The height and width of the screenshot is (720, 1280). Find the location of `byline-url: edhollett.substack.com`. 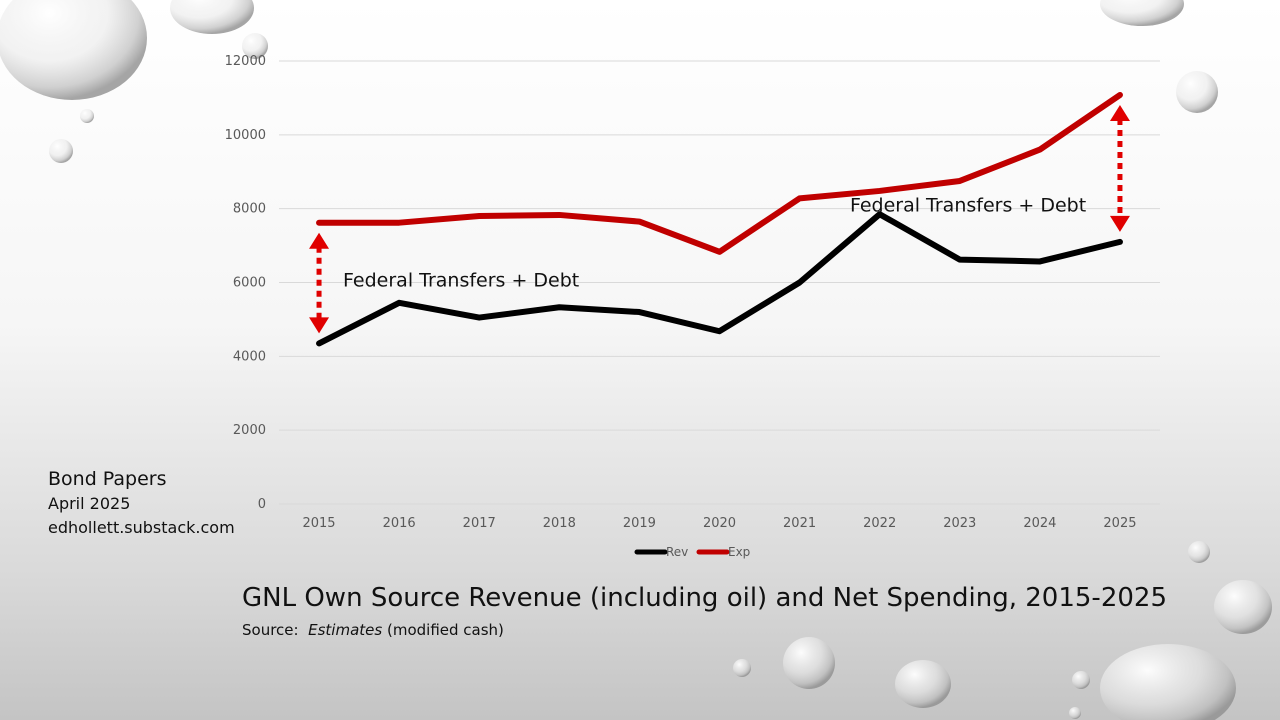

byline-url: edhollett.substack.com is located at coordinates (141, 527).